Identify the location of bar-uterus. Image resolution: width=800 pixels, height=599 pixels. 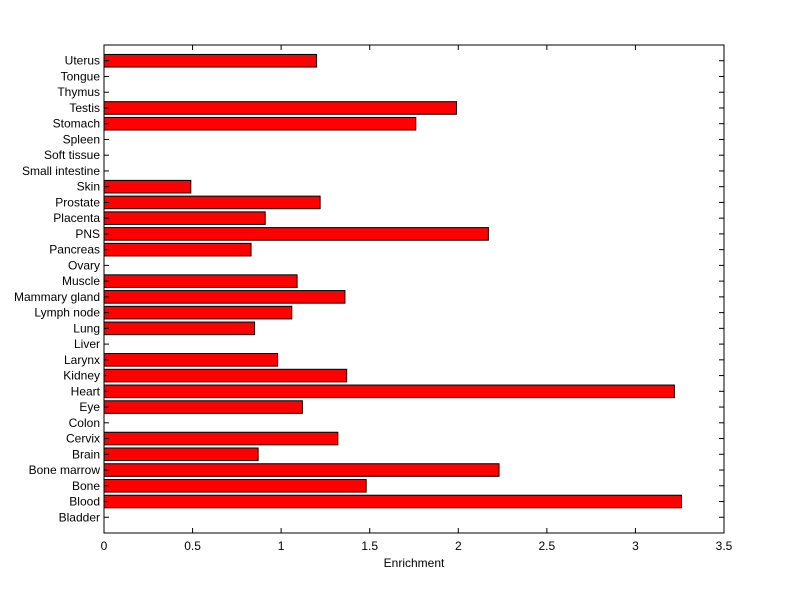
(210, 60).